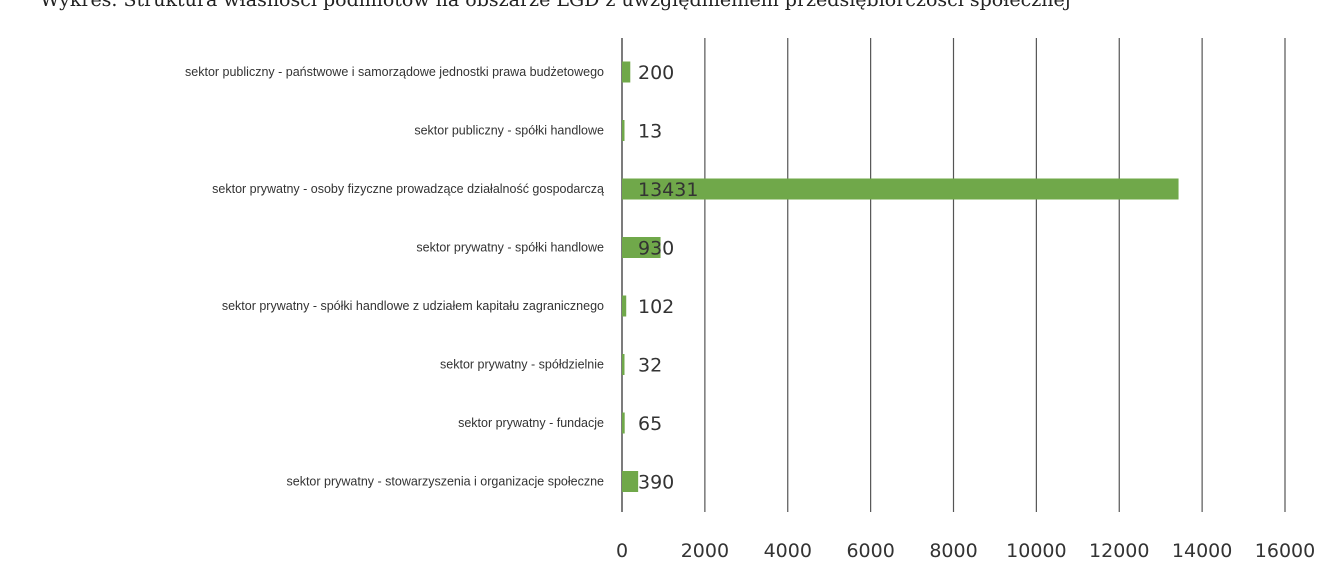 Image resolution: width=1336 pixels, height=569 pixels. What do you see at coordinates (870, 551) in the screenshot?
I see `x-tick-label: 6000` at bounding box center [870, 551].